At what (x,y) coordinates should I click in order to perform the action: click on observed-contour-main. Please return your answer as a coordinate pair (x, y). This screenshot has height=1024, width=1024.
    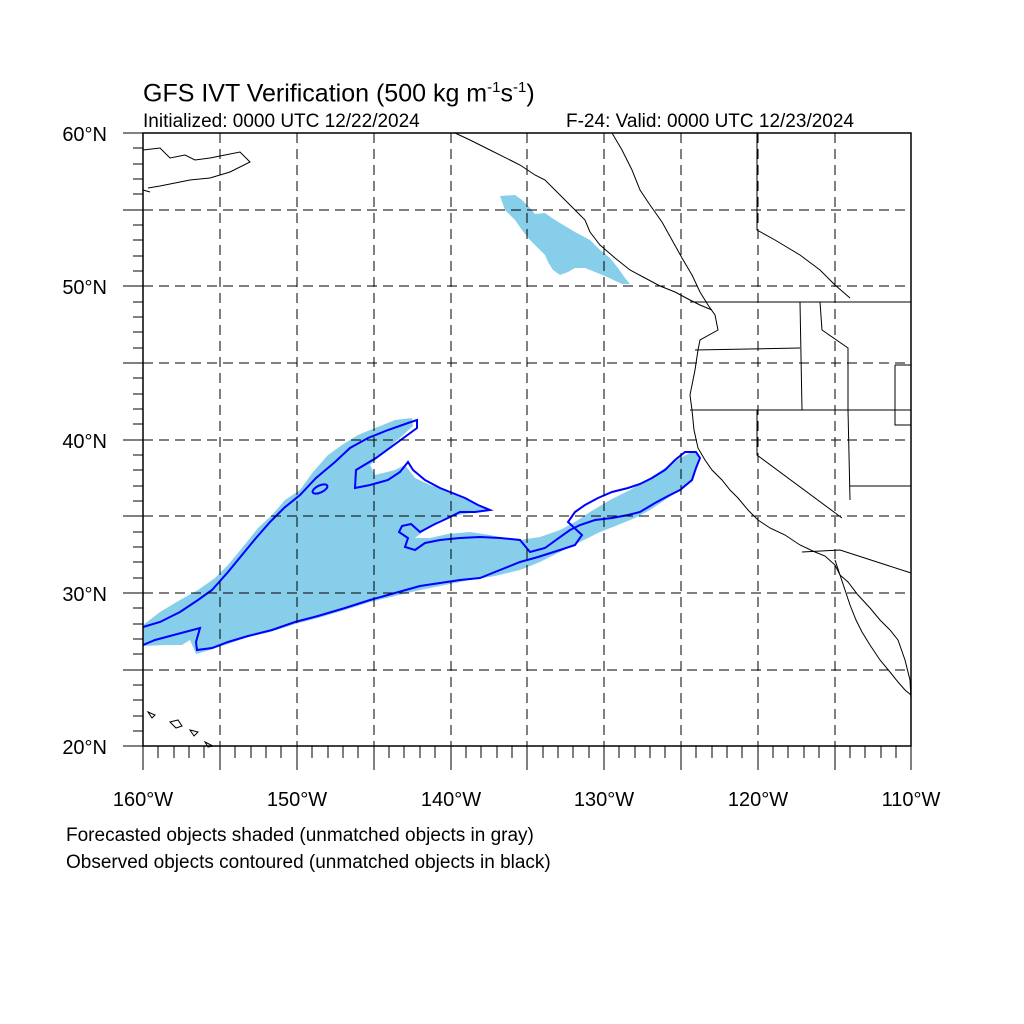
    Looking at the image, I should click on (422, 535).